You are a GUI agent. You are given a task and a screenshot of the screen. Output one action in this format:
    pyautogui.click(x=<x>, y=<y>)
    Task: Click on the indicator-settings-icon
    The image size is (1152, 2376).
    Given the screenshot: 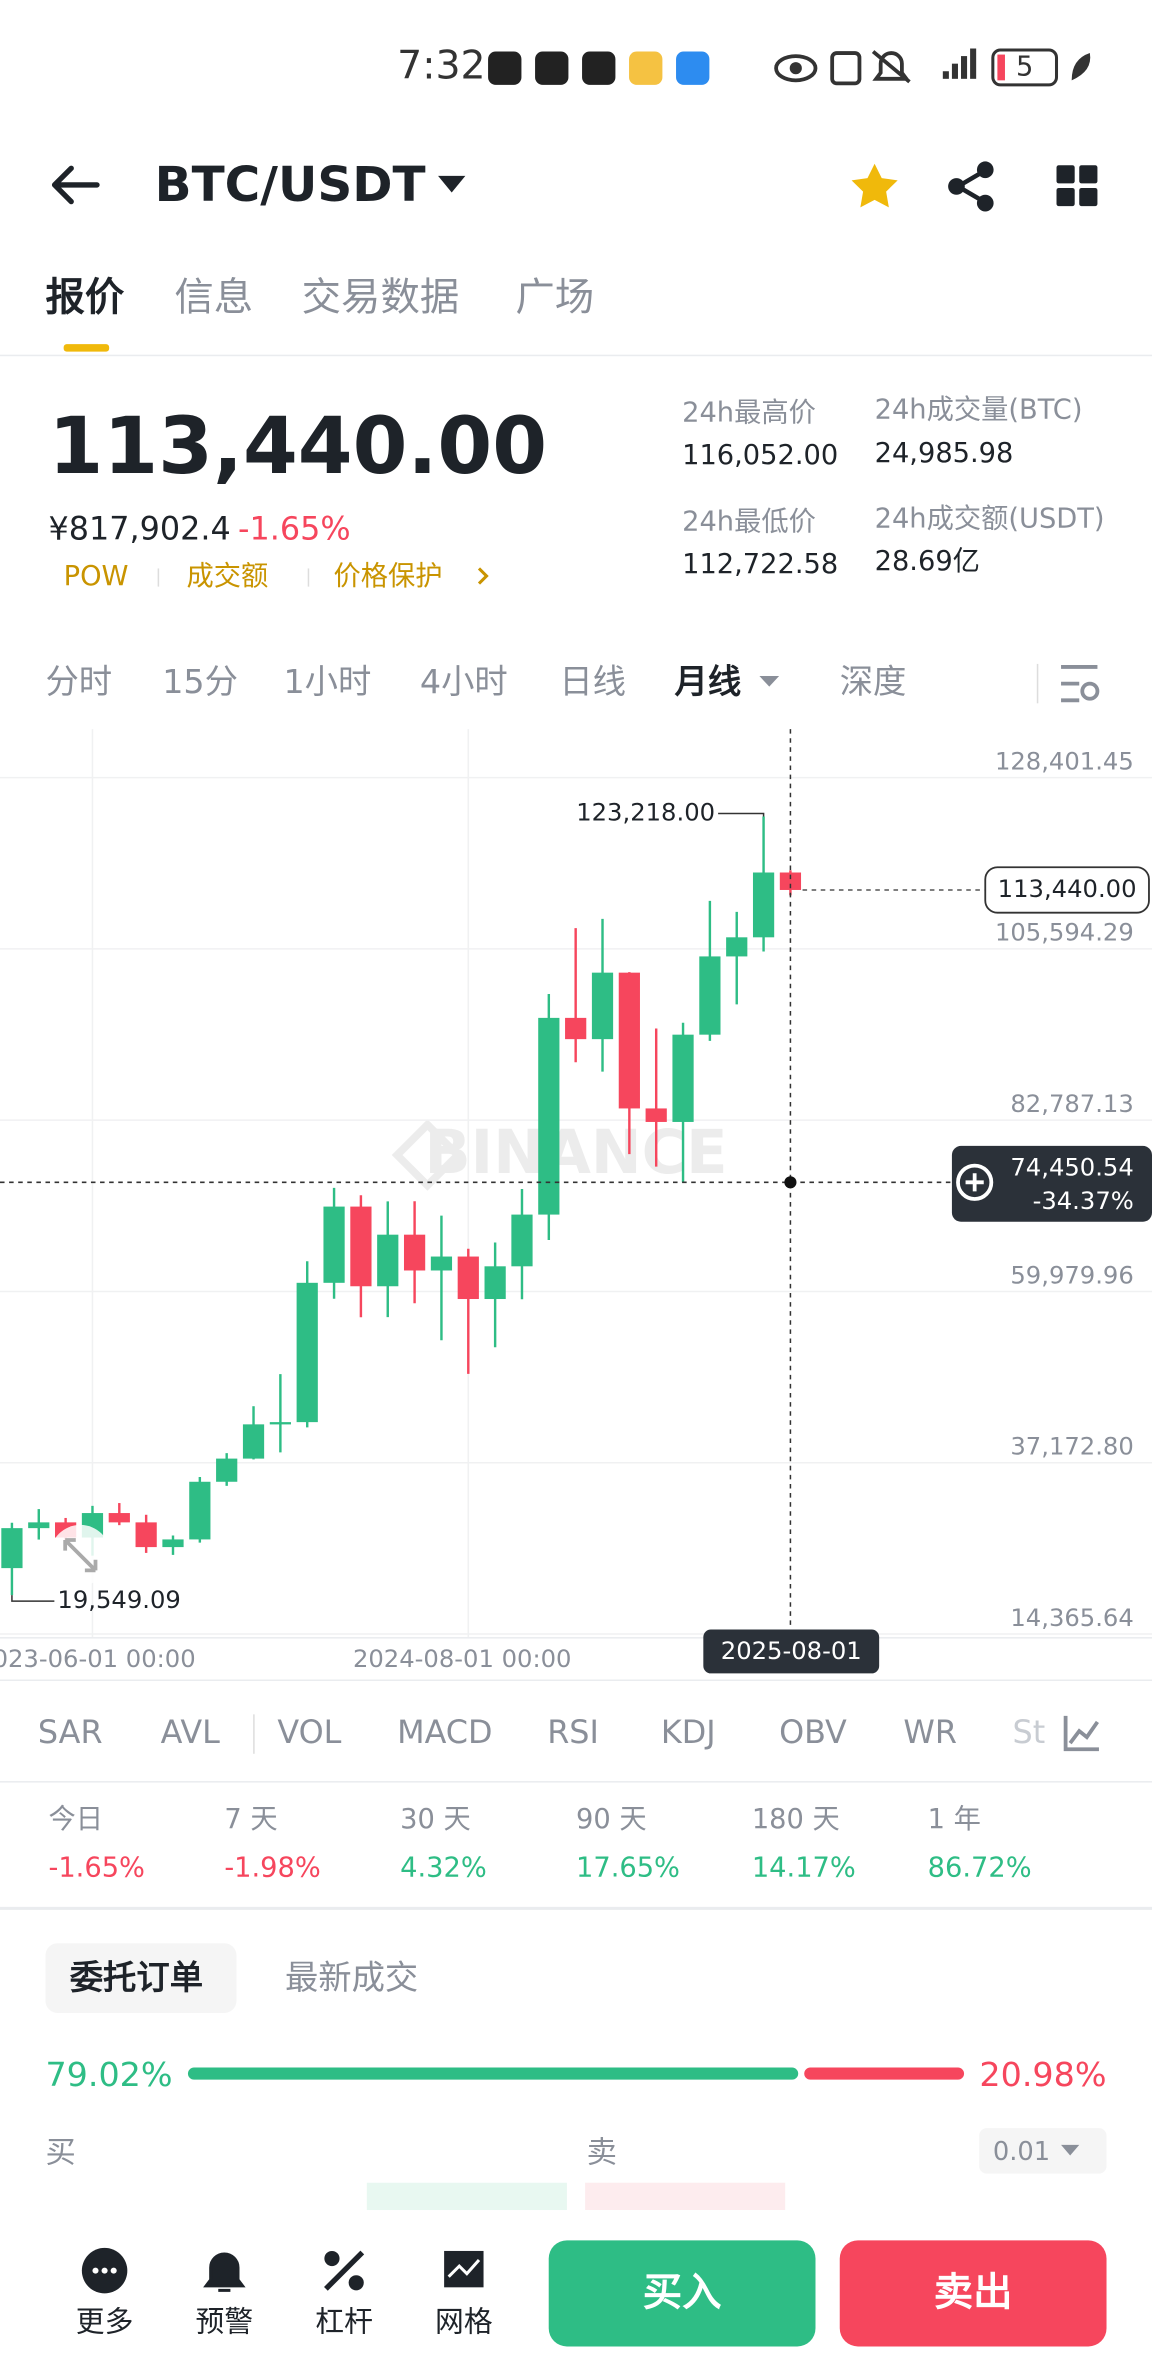 What is the action you would take?
    pyautogui.click(x=1081, y=1733)
    